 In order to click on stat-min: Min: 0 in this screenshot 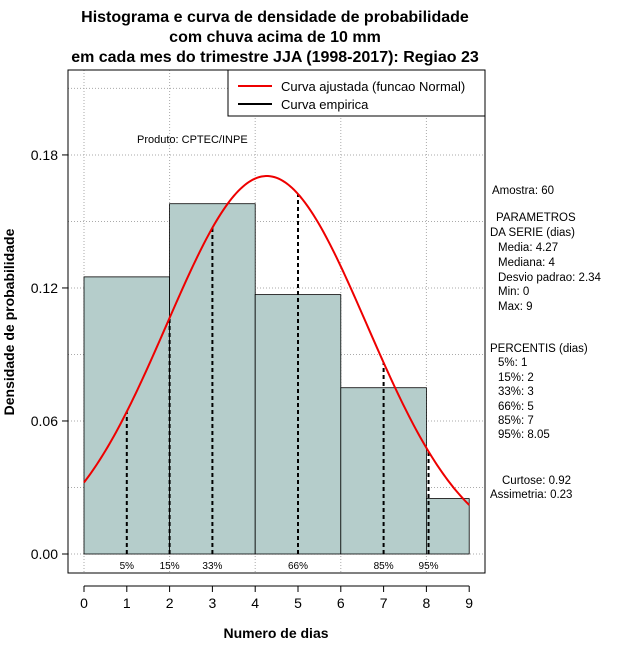, I will do `click(513, 292)`.